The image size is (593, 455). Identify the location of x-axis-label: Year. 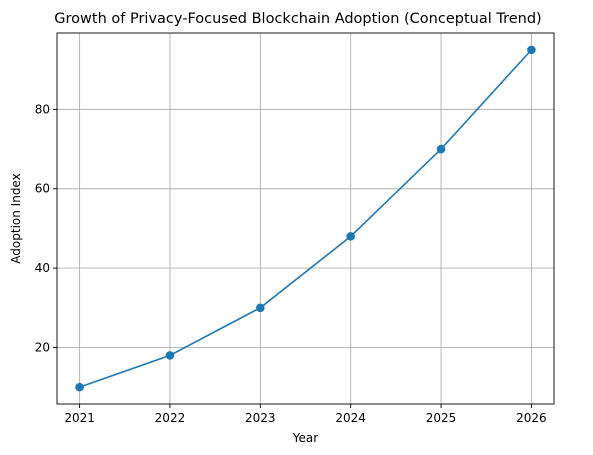
(305, 438).